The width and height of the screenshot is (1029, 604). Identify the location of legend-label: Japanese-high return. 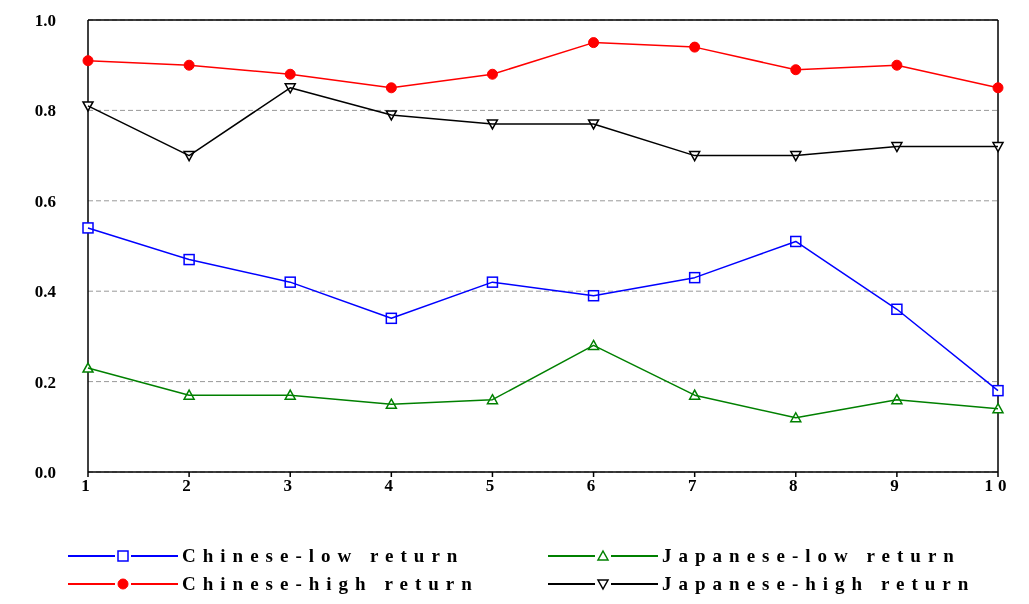
(819, 584).